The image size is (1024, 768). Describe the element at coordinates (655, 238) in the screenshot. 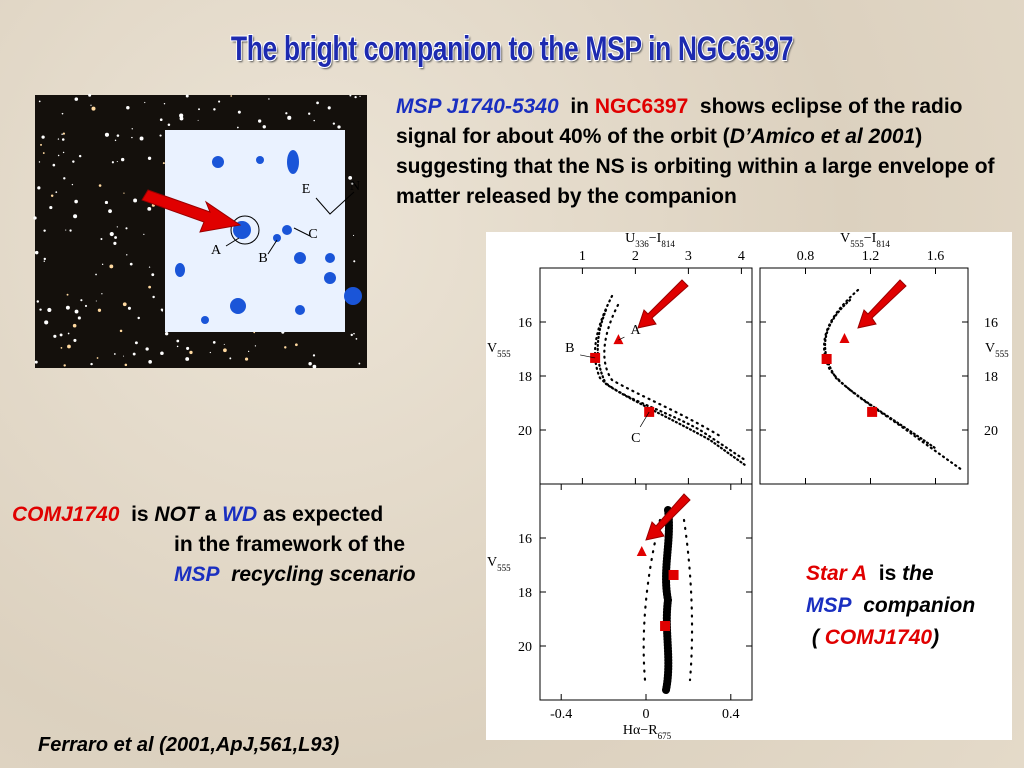

I see `axis-label-part: −I` at that location.